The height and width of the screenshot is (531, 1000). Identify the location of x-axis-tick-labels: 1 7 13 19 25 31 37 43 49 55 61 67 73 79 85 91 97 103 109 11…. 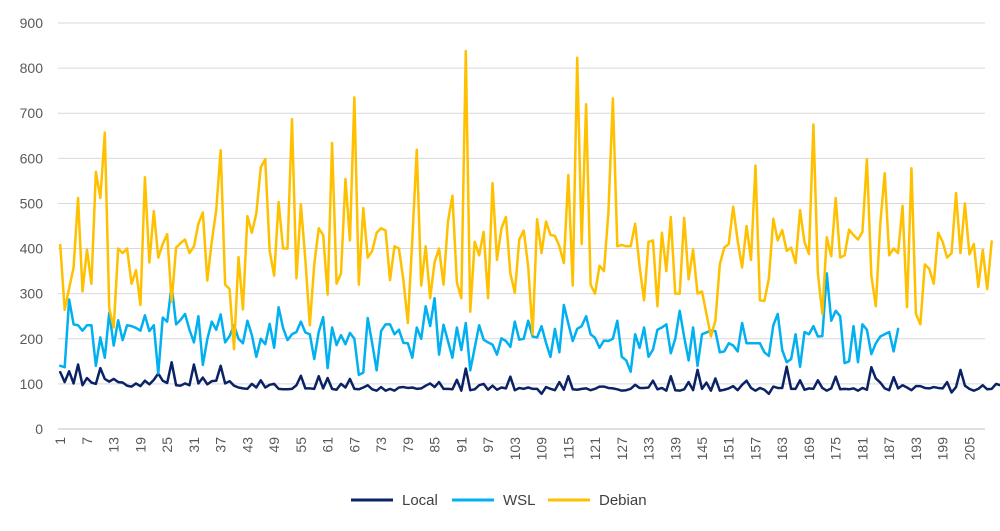
(514, 449).